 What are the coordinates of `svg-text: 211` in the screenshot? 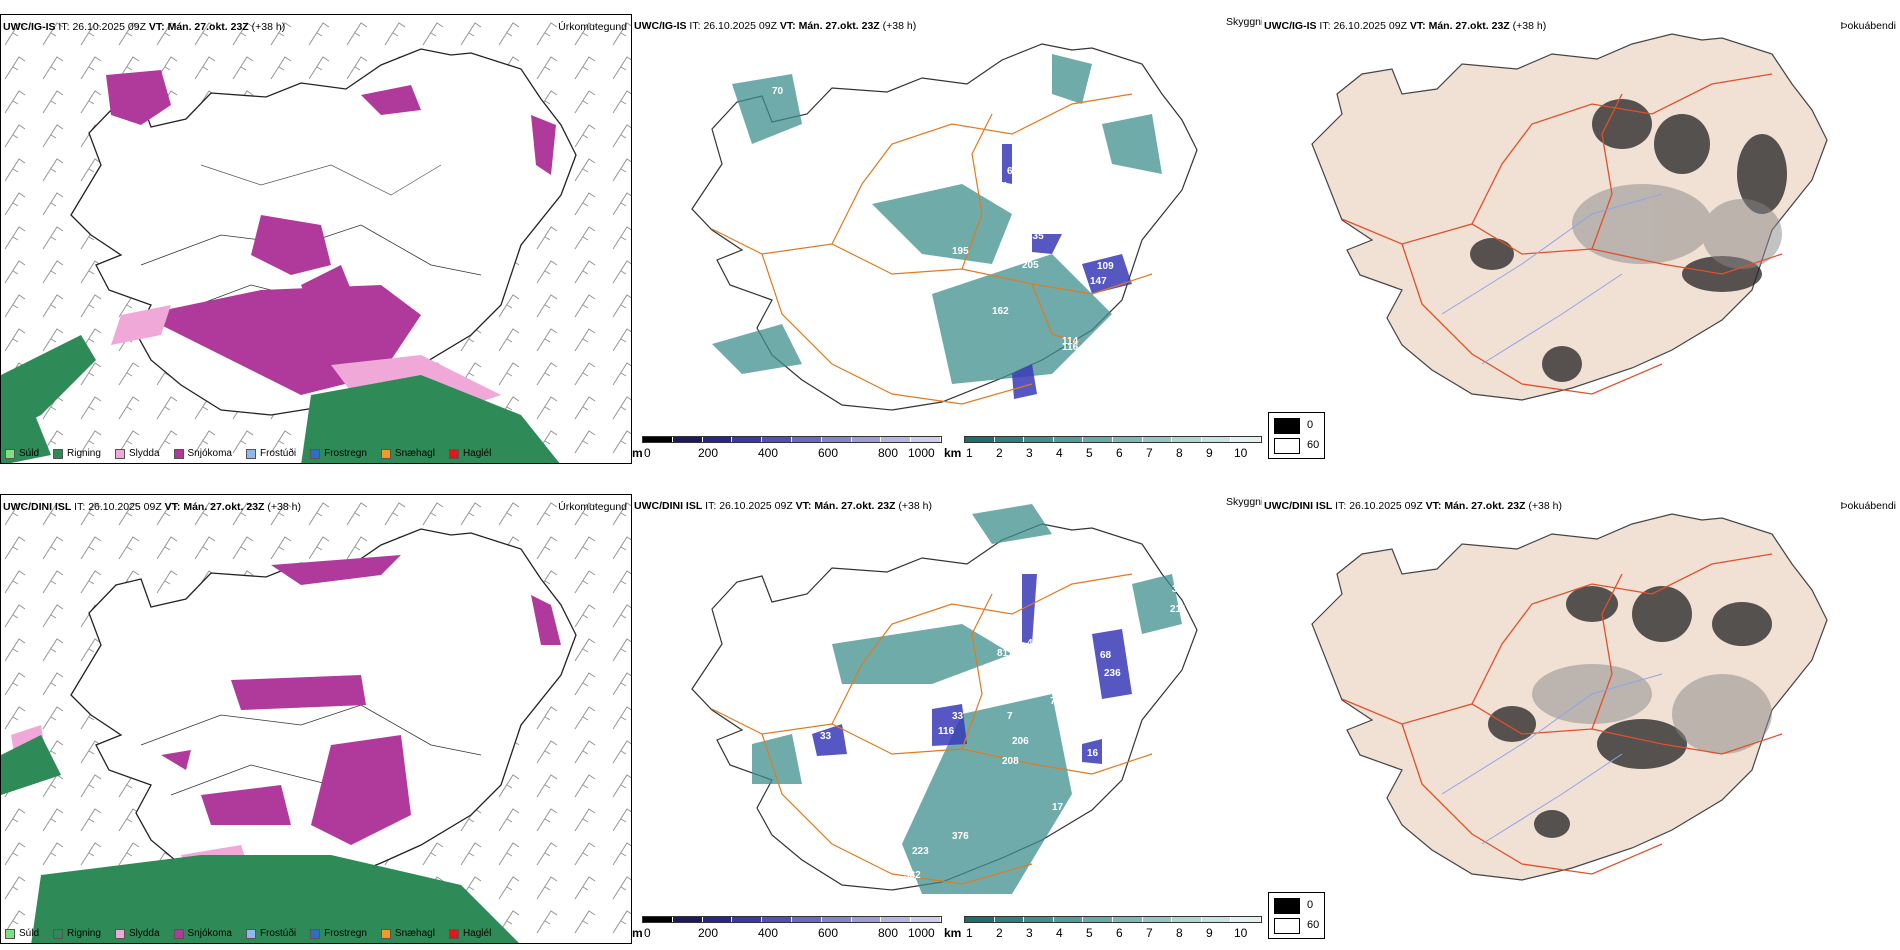 It's located at (1178, 609).